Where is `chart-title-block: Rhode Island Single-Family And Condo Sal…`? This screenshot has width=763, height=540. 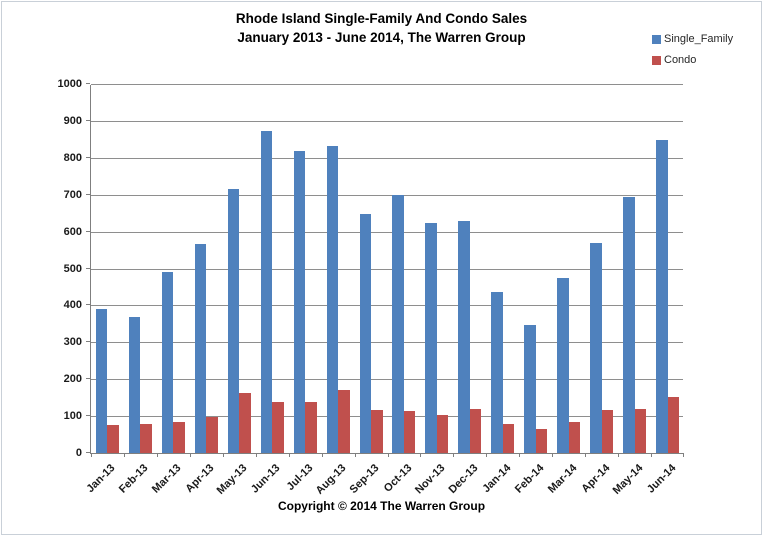
chart-title-block: Rhode Island Single-Family And Condo Sal… is located at coordinates (381, 28).